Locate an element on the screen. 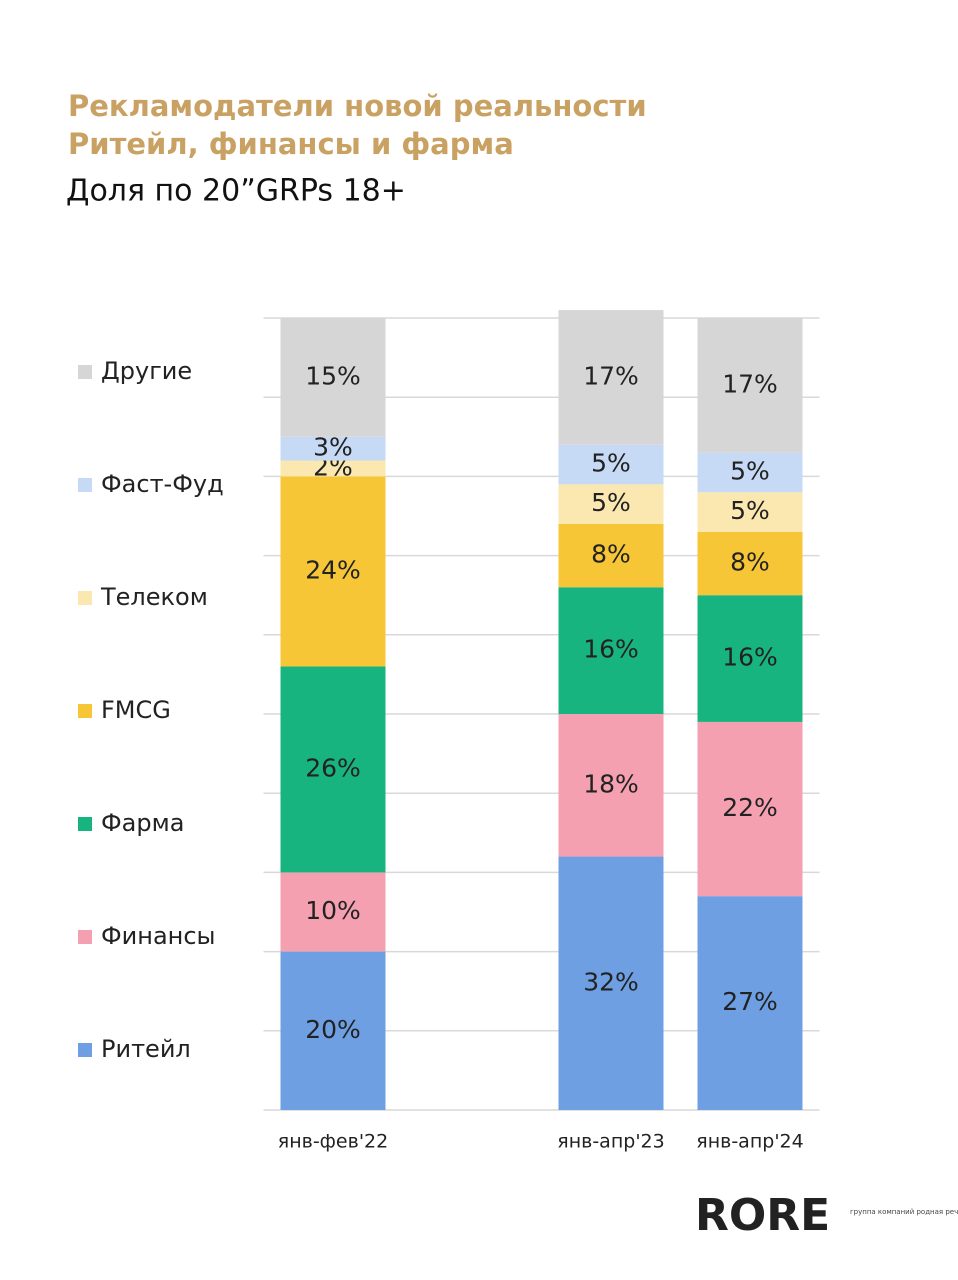 The image size is (958, 1280). legend-label: Другие is located at coordinates (146, 371).